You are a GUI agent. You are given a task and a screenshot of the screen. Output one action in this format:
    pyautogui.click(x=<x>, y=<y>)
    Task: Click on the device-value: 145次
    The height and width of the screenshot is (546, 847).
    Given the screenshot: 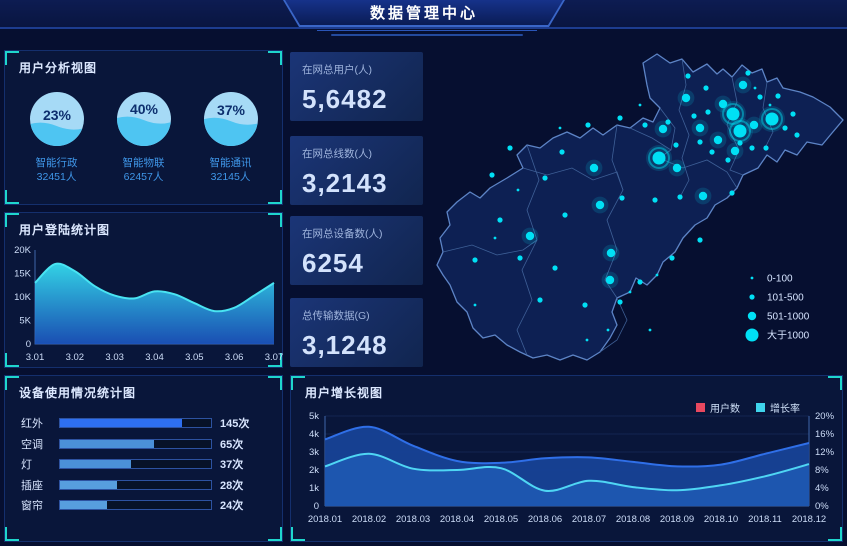 What is the action you would take?
    pyautogui.click(x=235, y=424)
    